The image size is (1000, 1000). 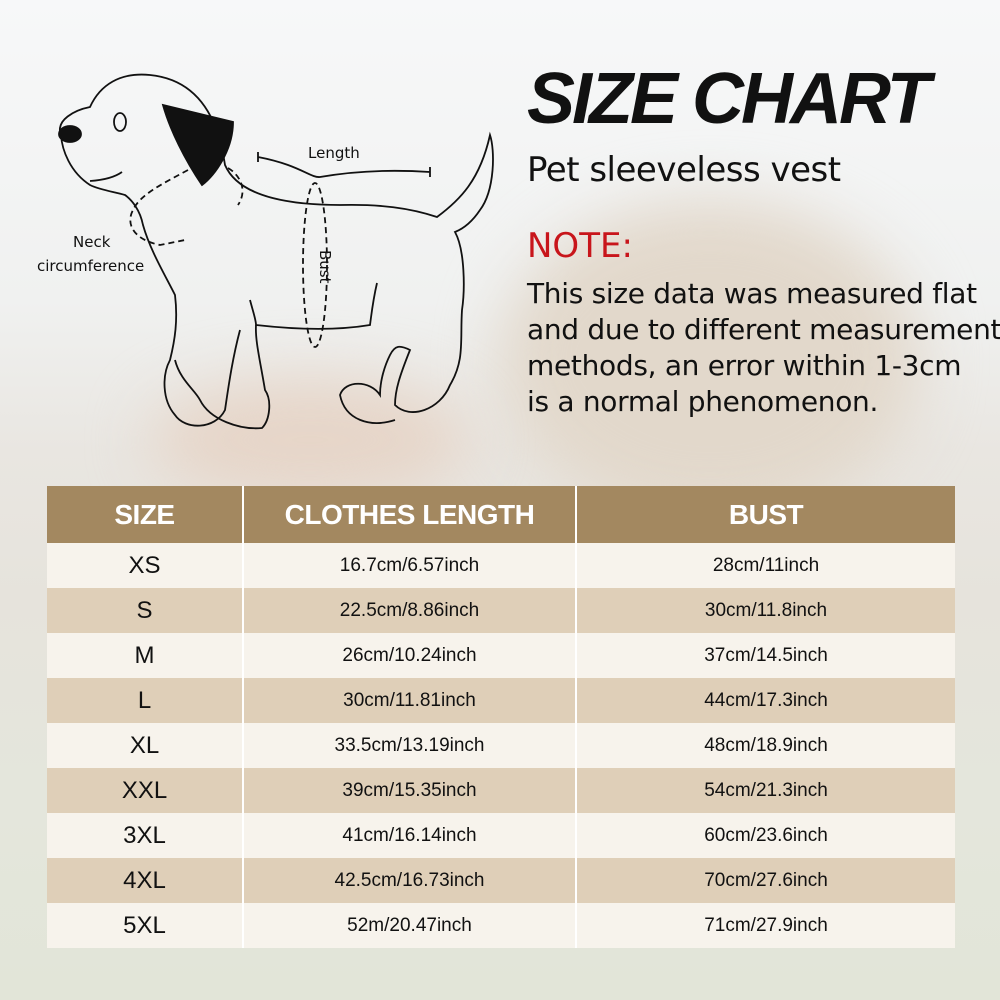 I want to click on neck-measure, so click(x=186, y=206).